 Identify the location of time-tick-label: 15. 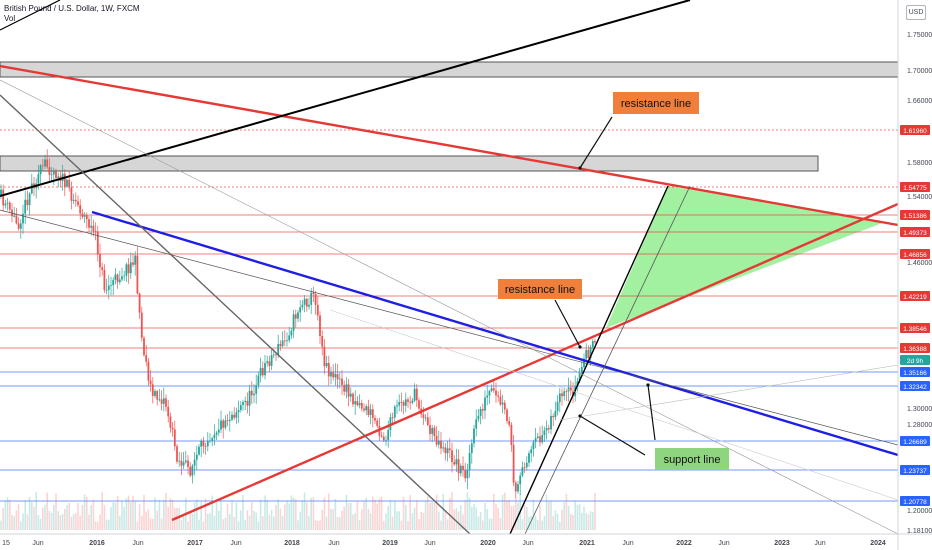
(6, 543).